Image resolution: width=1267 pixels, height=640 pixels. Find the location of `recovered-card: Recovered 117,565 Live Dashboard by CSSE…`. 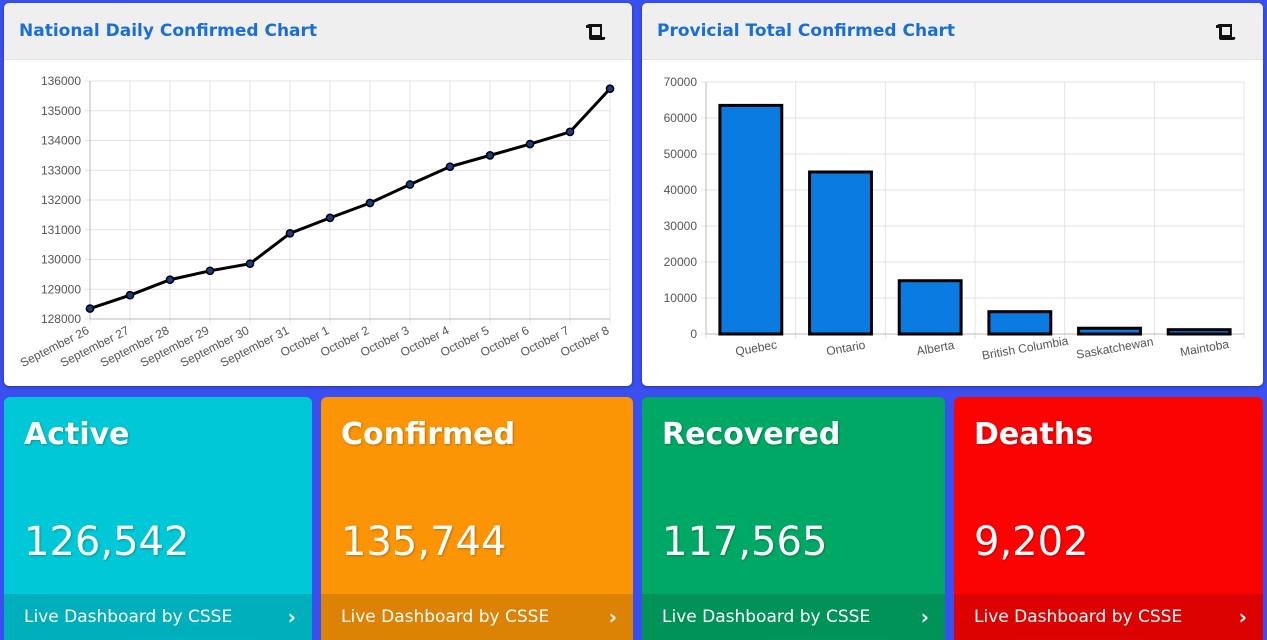

recovered-card: Recovered 117,565 Live Dashboard by CSSE… is located at coordinates (793, 518).